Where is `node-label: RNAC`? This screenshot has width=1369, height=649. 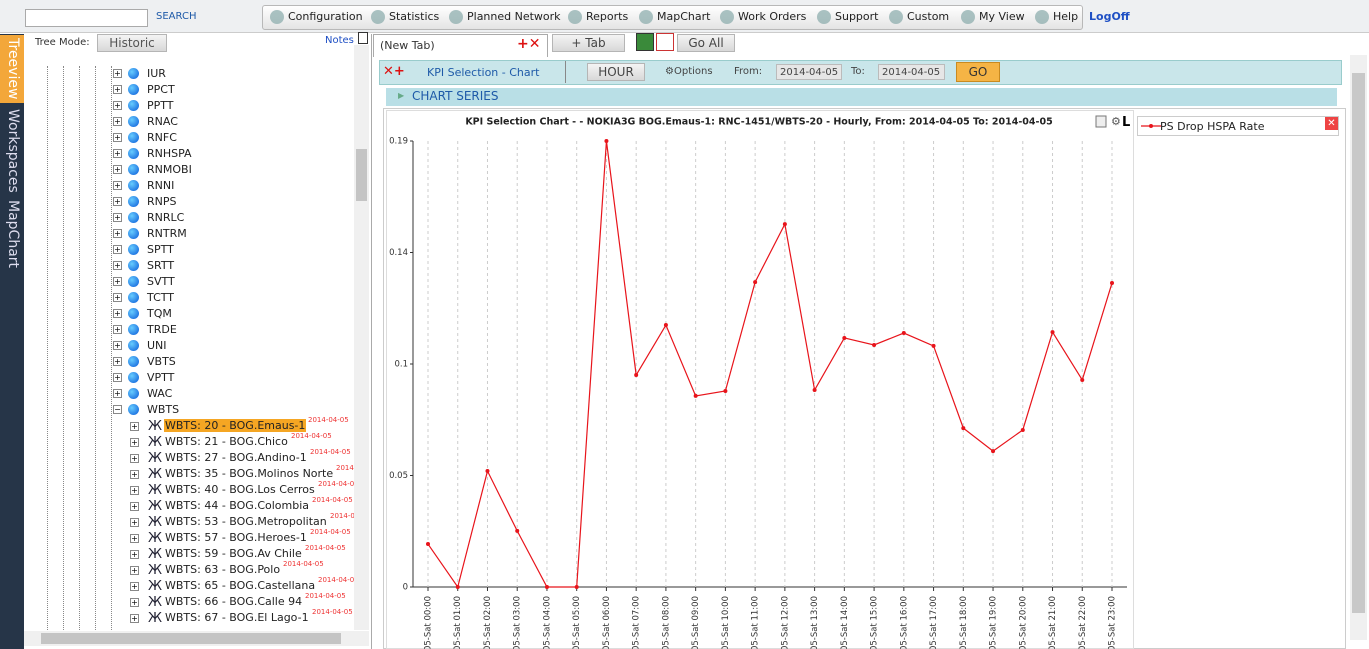
node-label: RNAC is located at coordinates (162, 121).